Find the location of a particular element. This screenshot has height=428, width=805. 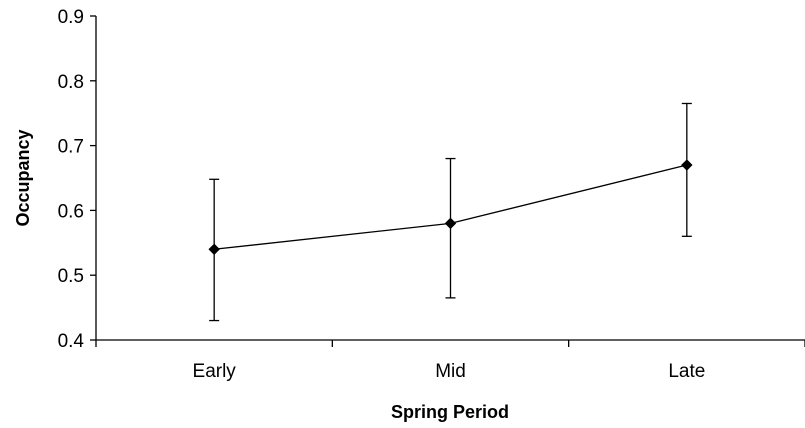

y-tick-label: 0.9 is located at coordinates (71, 17).